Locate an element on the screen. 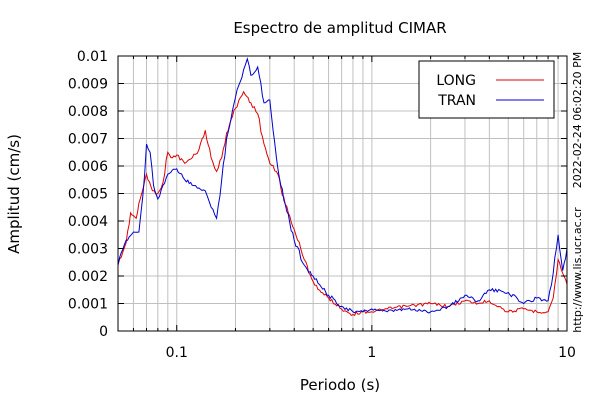  x-tick-label: 1 is located at coordinates (371, 353).